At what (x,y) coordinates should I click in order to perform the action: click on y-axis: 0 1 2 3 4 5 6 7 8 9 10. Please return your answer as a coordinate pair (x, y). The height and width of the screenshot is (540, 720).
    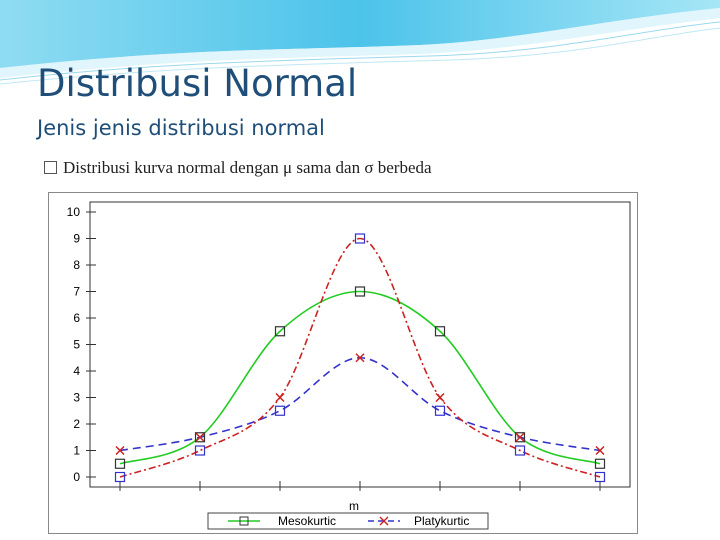
    Looking at the image, I should click on (81, 344).